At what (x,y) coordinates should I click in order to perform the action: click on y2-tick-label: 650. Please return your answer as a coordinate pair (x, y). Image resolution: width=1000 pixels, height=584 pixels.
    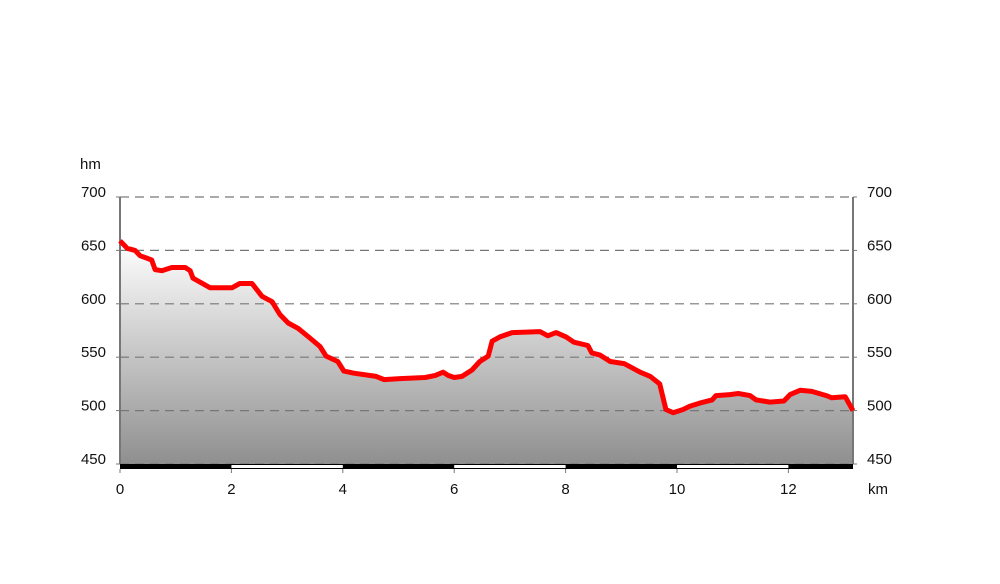
    Looking at the image, I should click on (879, 245).